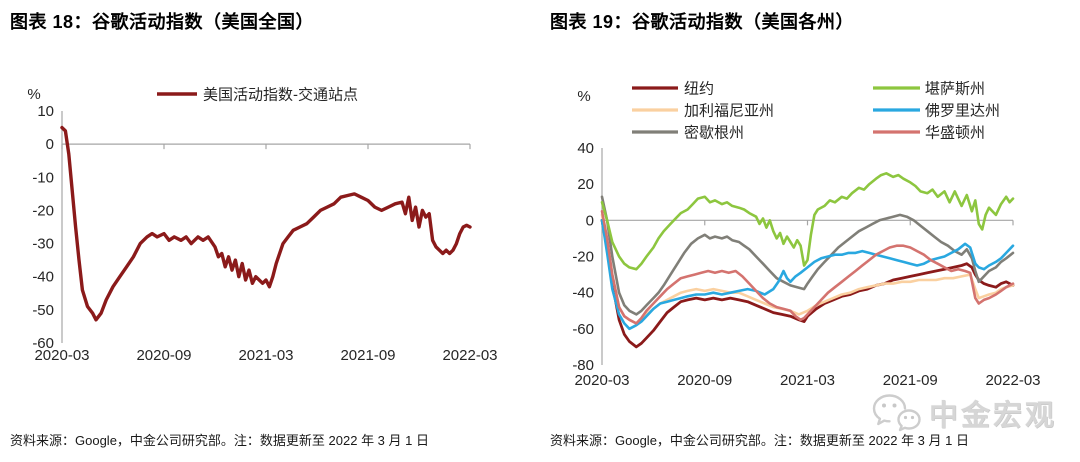  Describe the element at coordinates (729, 111) in the screenshot. I see `legend-label-california: 加利福尼亚州` at that location.